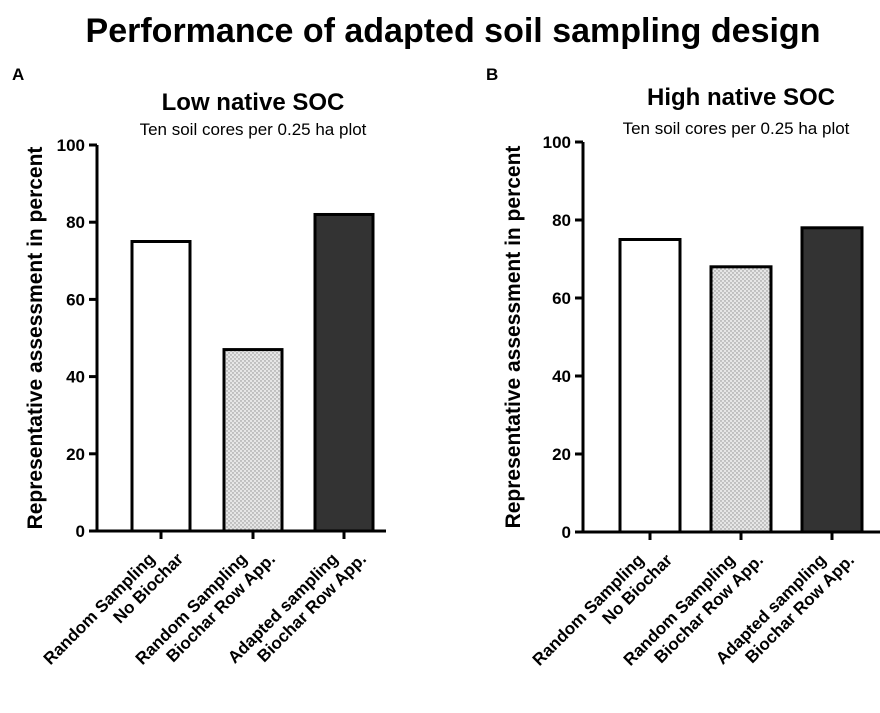 This screenshot has height=713, width=880. Describe the element at coordinates (205, 608) in the screenshot. I see `x-category-label: Random SamplingBiochar Row App.` at that location.